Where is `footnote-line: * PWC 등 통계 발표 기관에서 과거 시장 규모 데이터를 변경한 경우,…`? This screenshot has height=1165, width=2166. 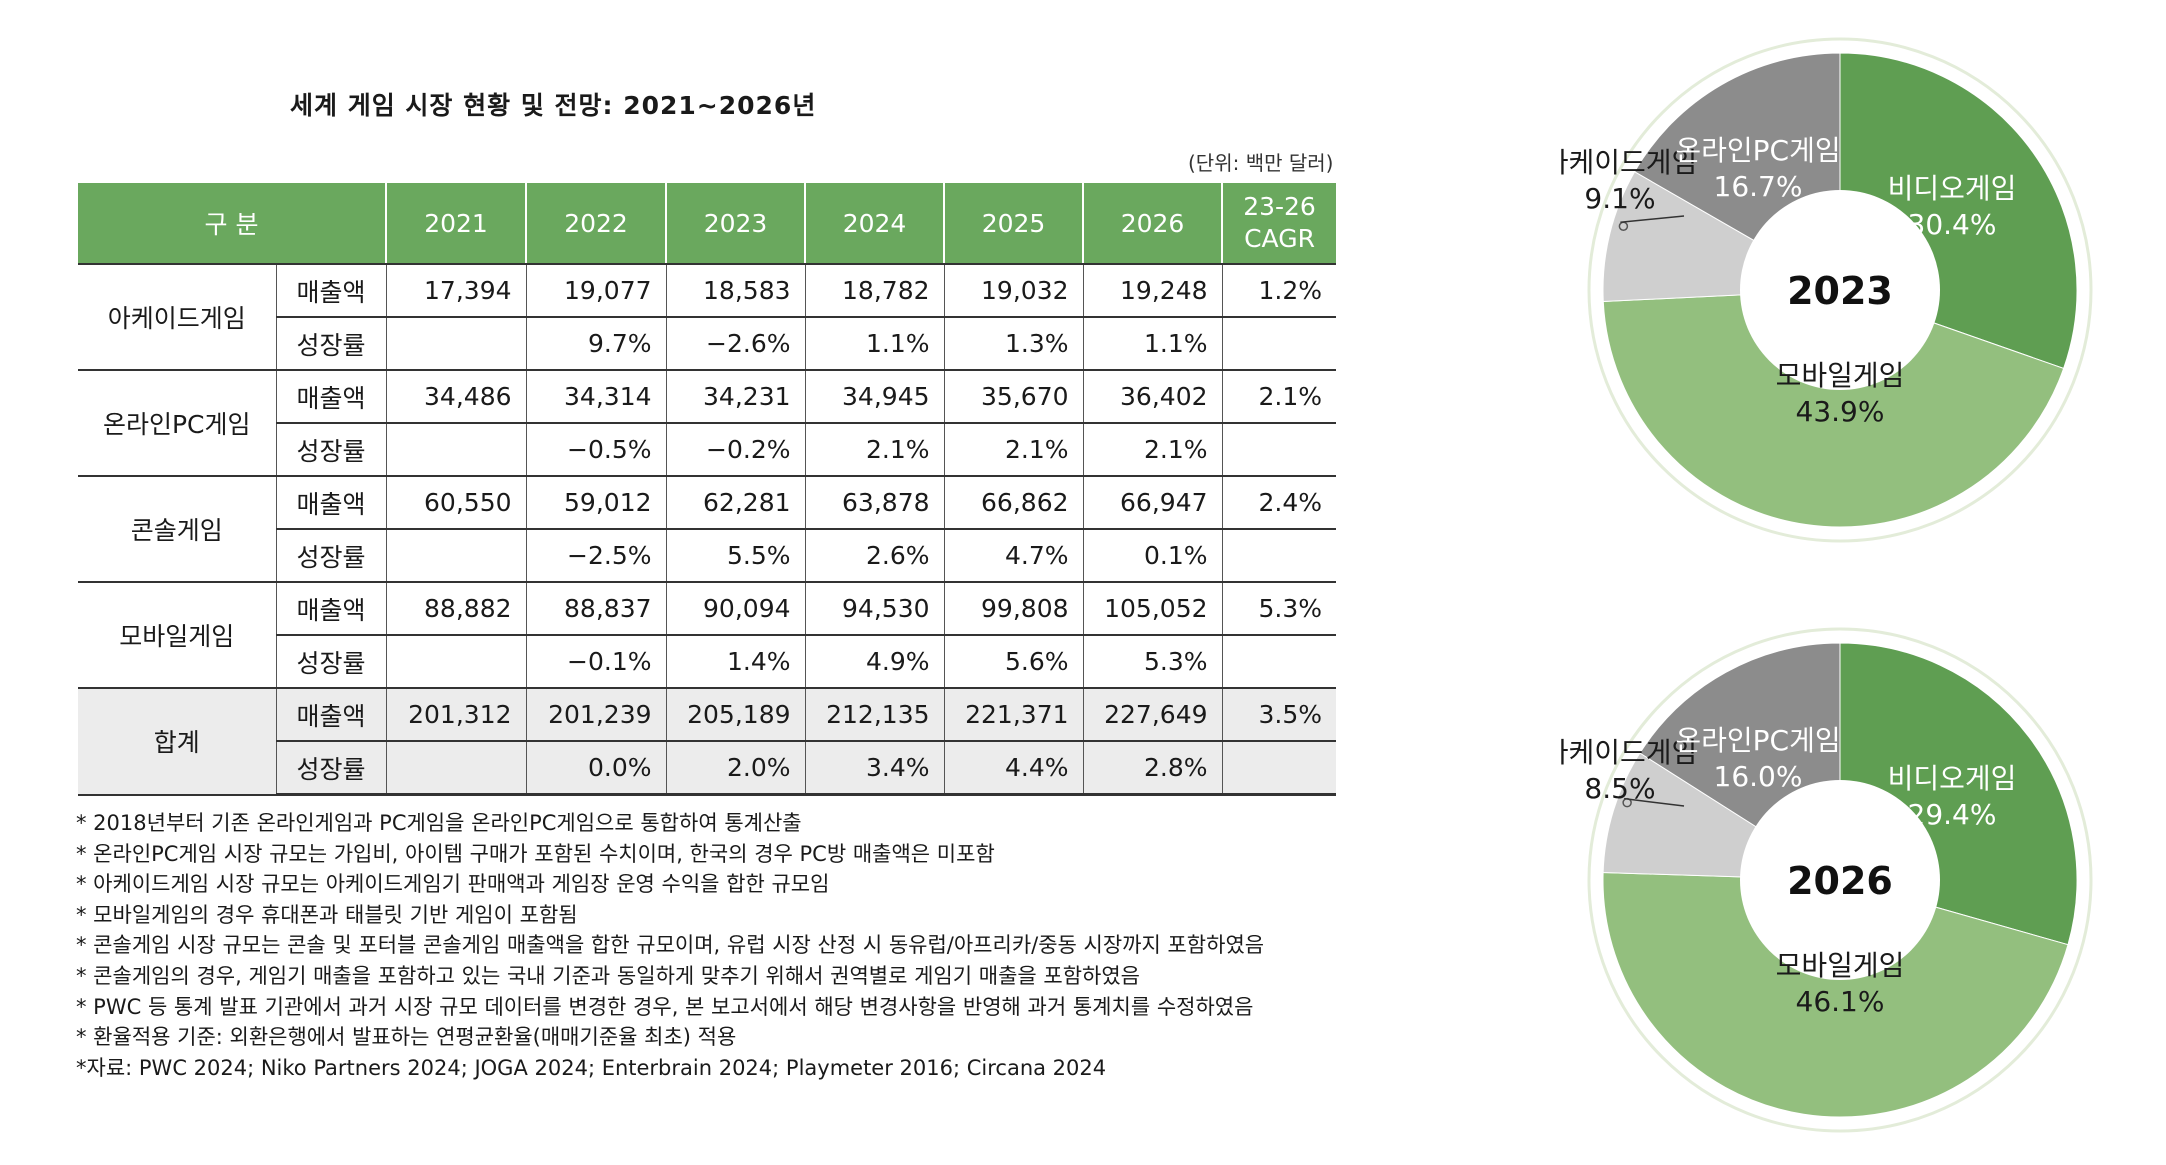
footnote-line: * PWC 등 통계 발표 기관에서 과거 시장 규모 데이터를 변경한 경우,… is located at coordinates (665, 1006).